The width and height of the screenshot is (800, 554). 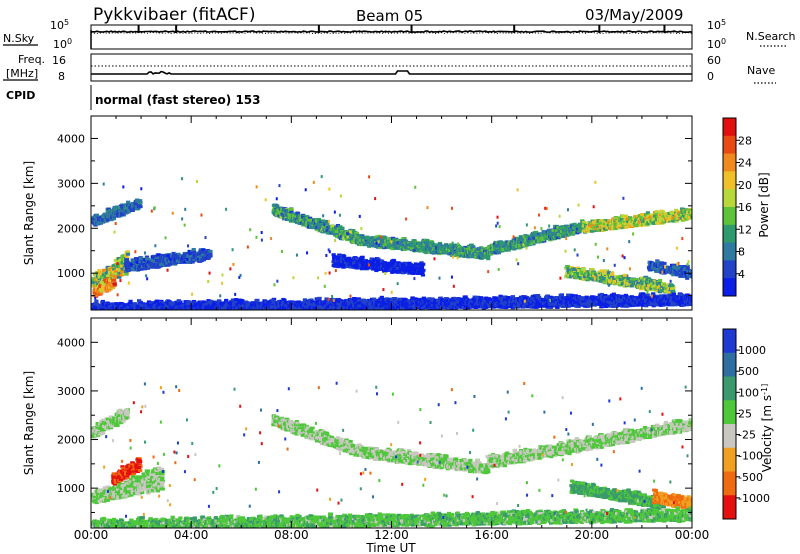 What do you see at coordinates (20, 95) in the screenshot?
I see `cpid-label: CPID` at bounding box center [20, 95].